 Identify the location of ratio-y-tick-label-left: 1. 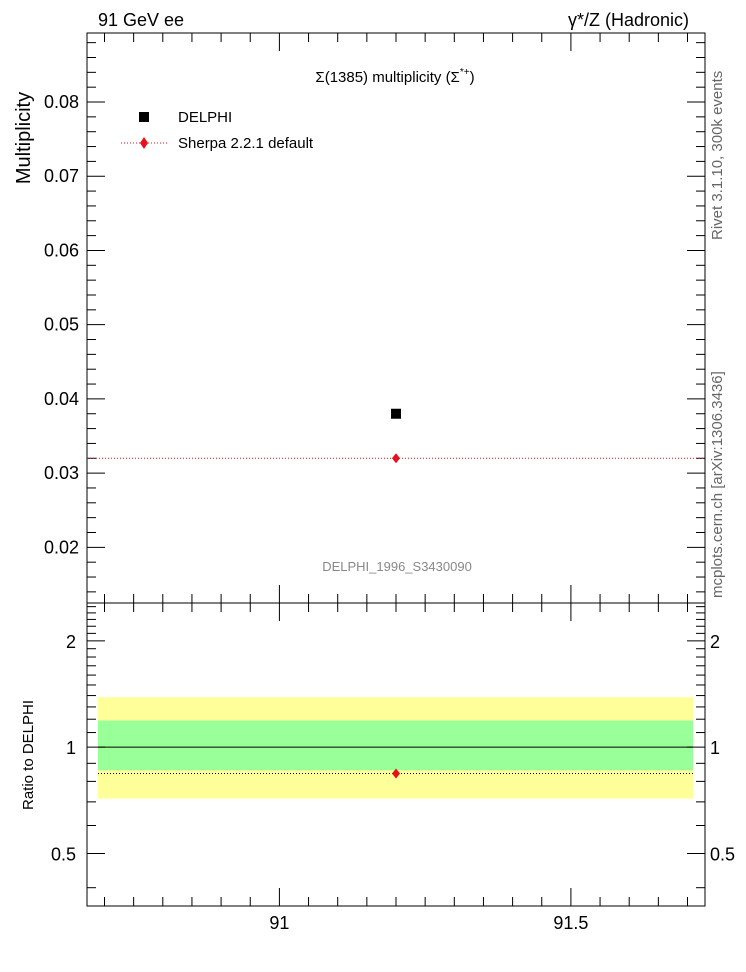
(71, 748).